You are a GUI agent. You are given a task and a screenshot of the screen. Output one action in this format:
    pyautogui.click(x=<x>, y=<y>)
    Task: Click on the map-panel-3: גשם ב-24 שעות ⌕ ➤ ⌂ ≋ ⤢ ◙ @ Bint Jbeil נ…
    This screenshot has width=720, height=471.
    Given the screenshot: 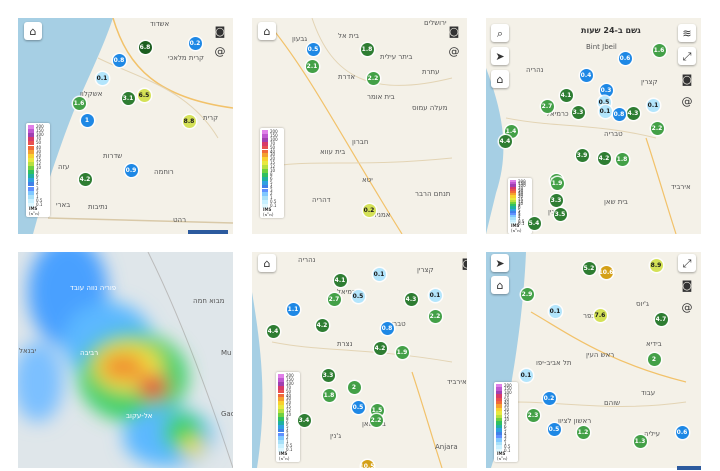 What is the action you would take?
    pyautogui.click(x=593, y=126)
    